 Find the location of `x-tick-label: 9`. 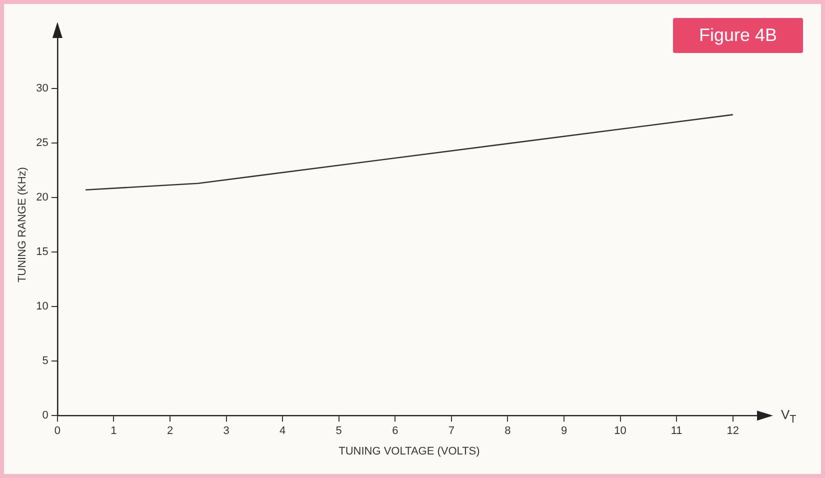

x-tick-label: 9 is located at coordinates (564, 431).